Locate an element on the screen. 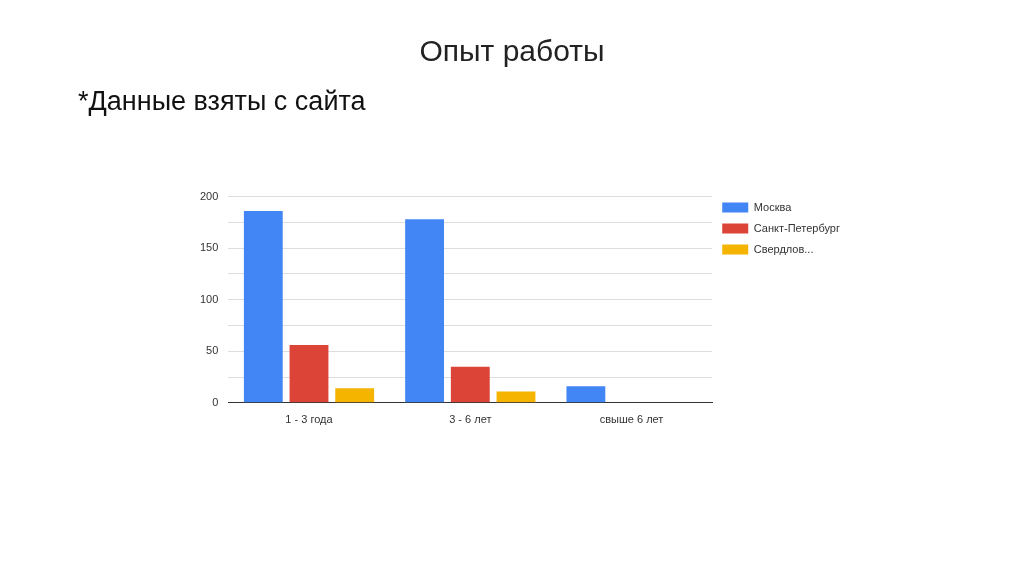 The height and width of the screenshot is (574, 1024). x-tick-label: 3 - 6 лет is located at coordinates (470, 419).